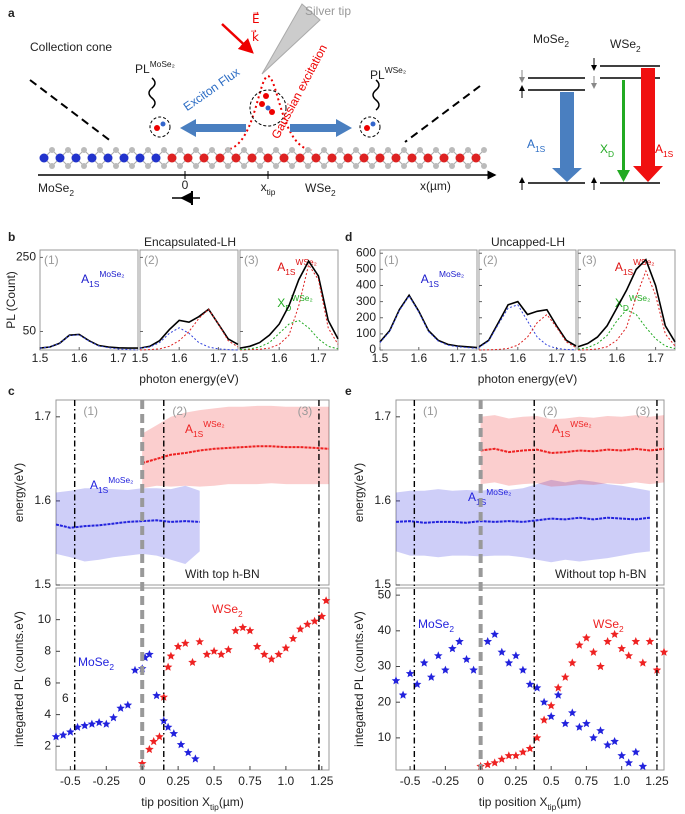  I want to click on pl-wave, so click(376, 95).